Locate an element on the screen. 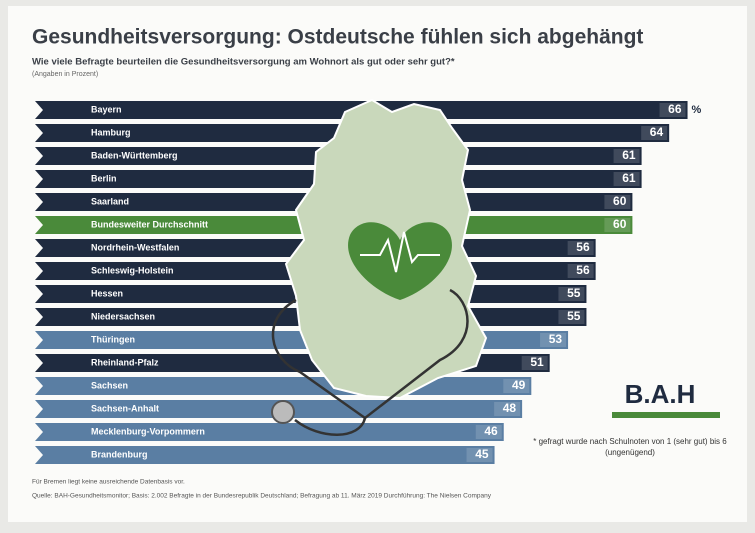  category-label: Berlin is located at coordinates (104, 178).